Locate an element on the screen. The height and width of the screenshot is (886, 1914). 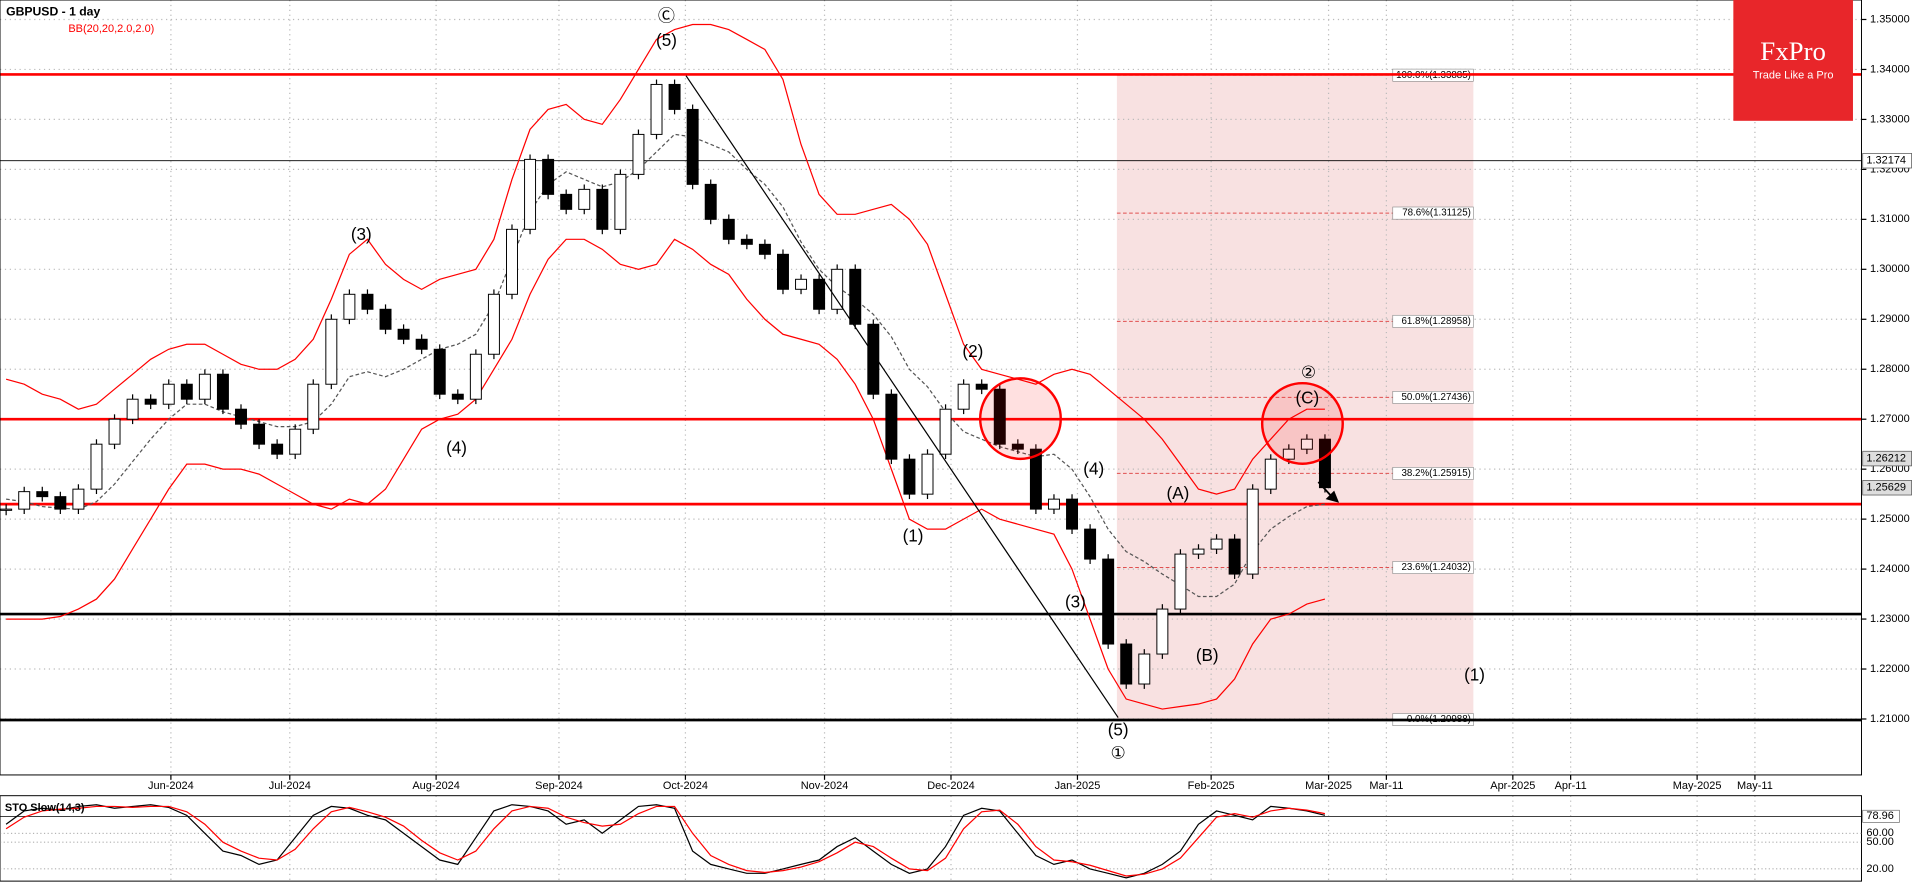
fib-label-box is located at coordinates (1433, 473).